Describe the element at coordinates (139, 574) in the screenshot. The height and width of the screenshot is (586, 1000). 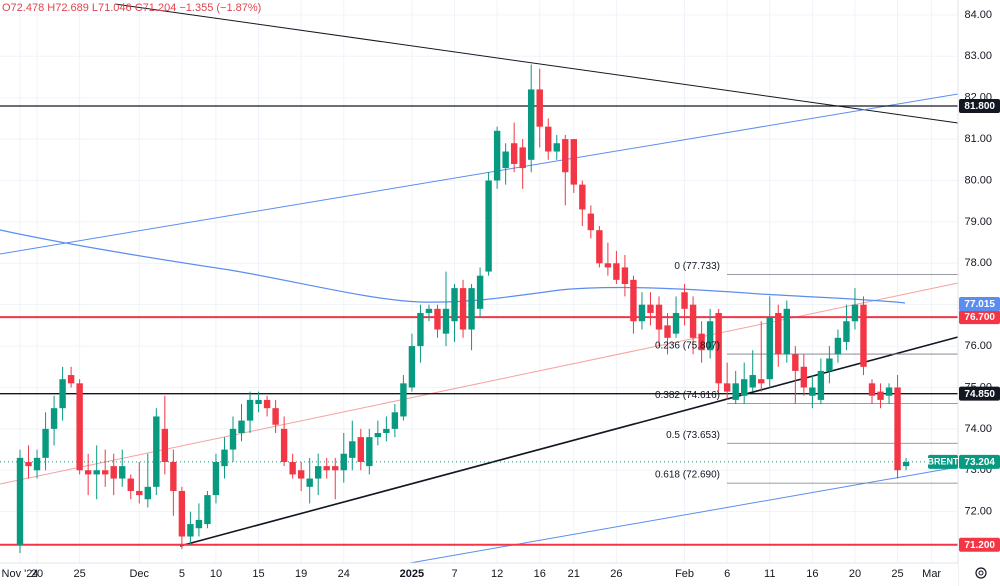
I see `x-tick-label: Dec` at that location.